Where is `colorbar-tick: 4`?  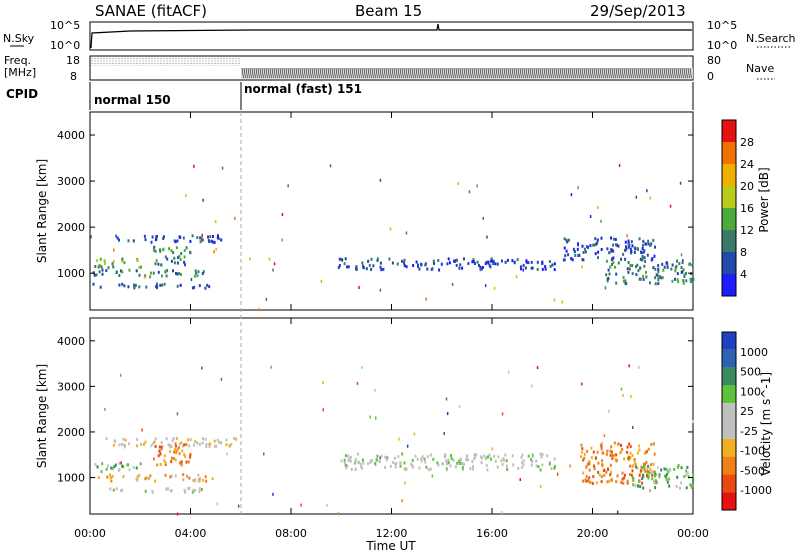
colorbar-tick: 4 is located at coordinates (743, 274).